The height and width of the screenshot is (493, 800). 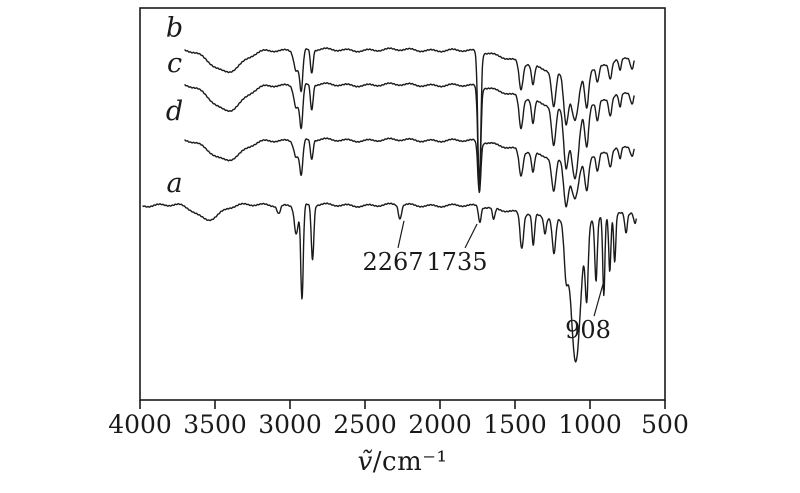 What do you see at coordinates (409, 134) in the screenshot?
I see `spectrum-curve-c` at bounding box center [409, 134].